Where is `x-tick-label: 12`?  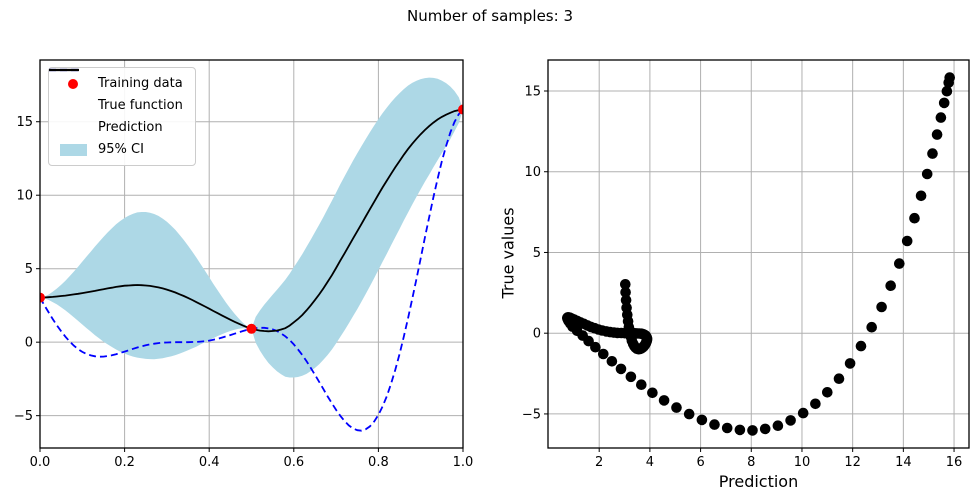
x-tick-label: 12 is located at coordinates (852, 462).